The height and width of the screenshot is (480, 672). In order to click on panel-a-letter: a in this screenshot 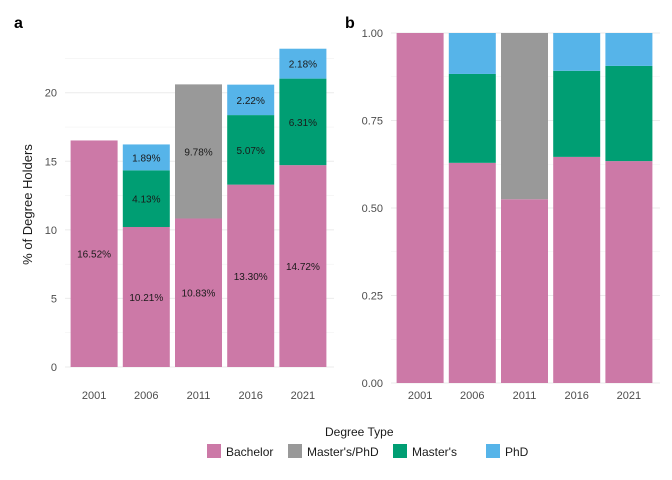, I will do `click(18, 23)`.